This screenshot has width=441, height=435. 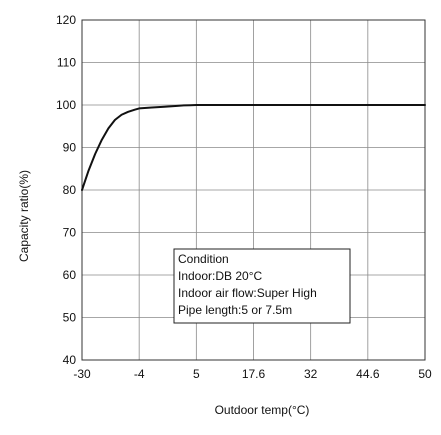 What do you see at coordinates (70, 318) in the screenshot?
I see `y-tick-label: 50` at bounding box center [70, 318].